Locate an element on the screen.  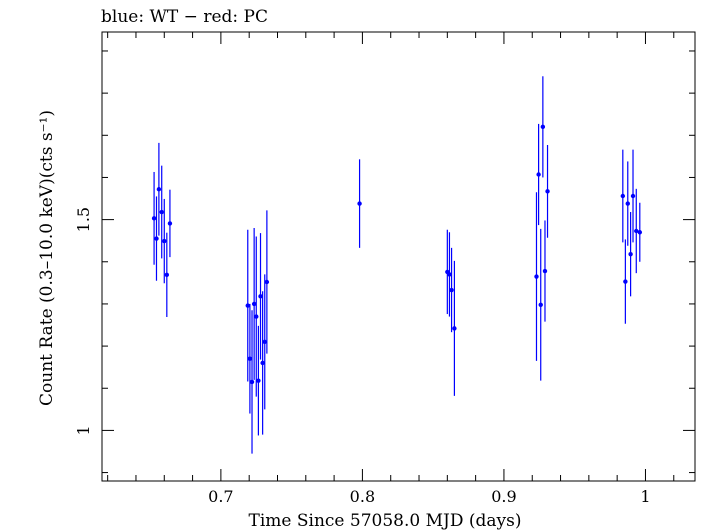
y-axis-label: Count Rate (0.3–10.0 keV)(cts s⁻¹) is located at coordinates (47, 258).